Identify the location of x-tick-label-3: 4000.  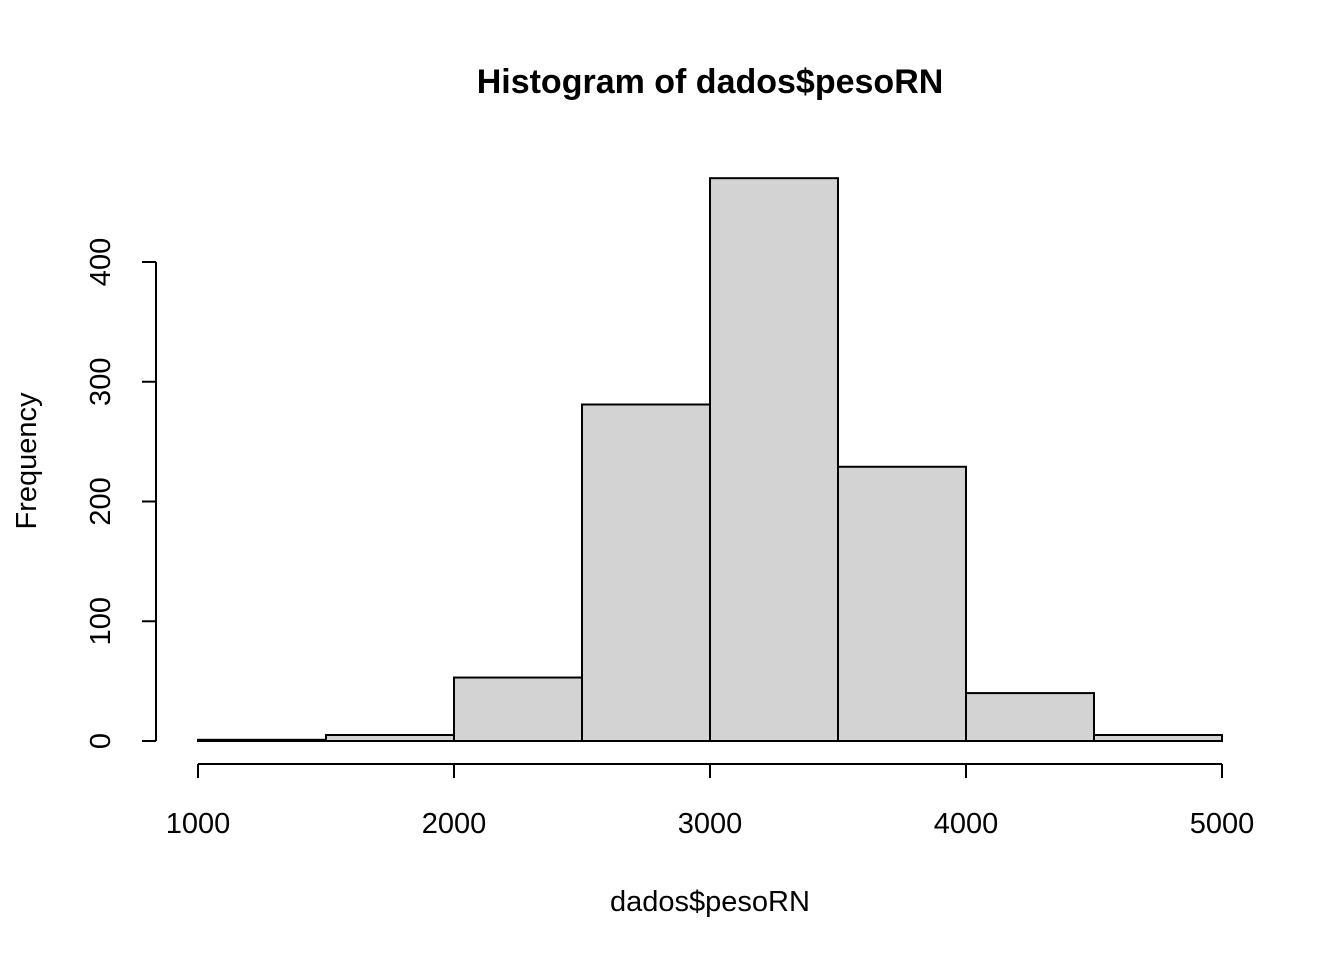
(966, 824).